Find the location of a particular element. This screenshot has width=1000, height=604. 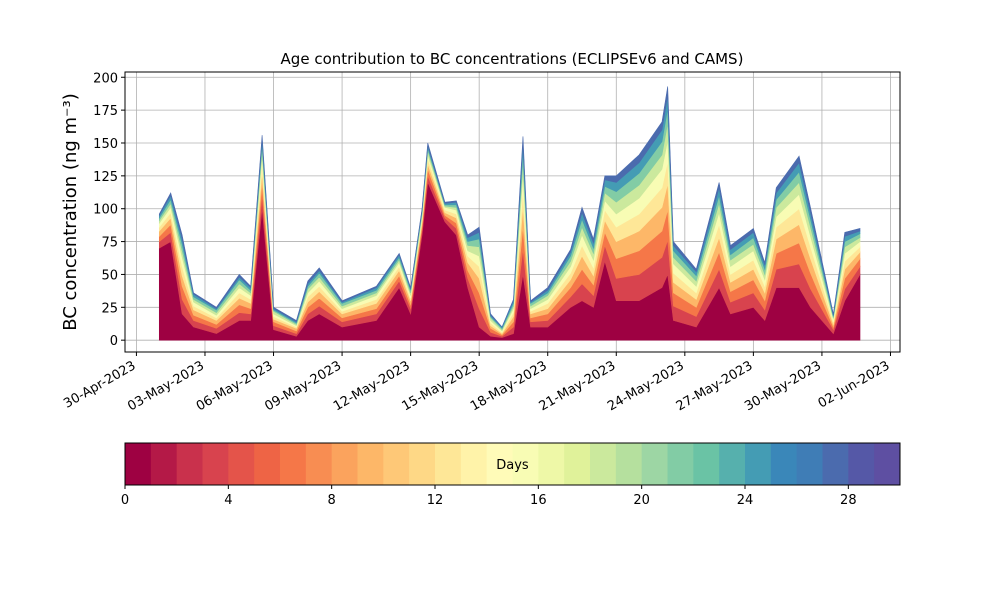

y-tick-label: 150 is located at coordinates (105, 144).